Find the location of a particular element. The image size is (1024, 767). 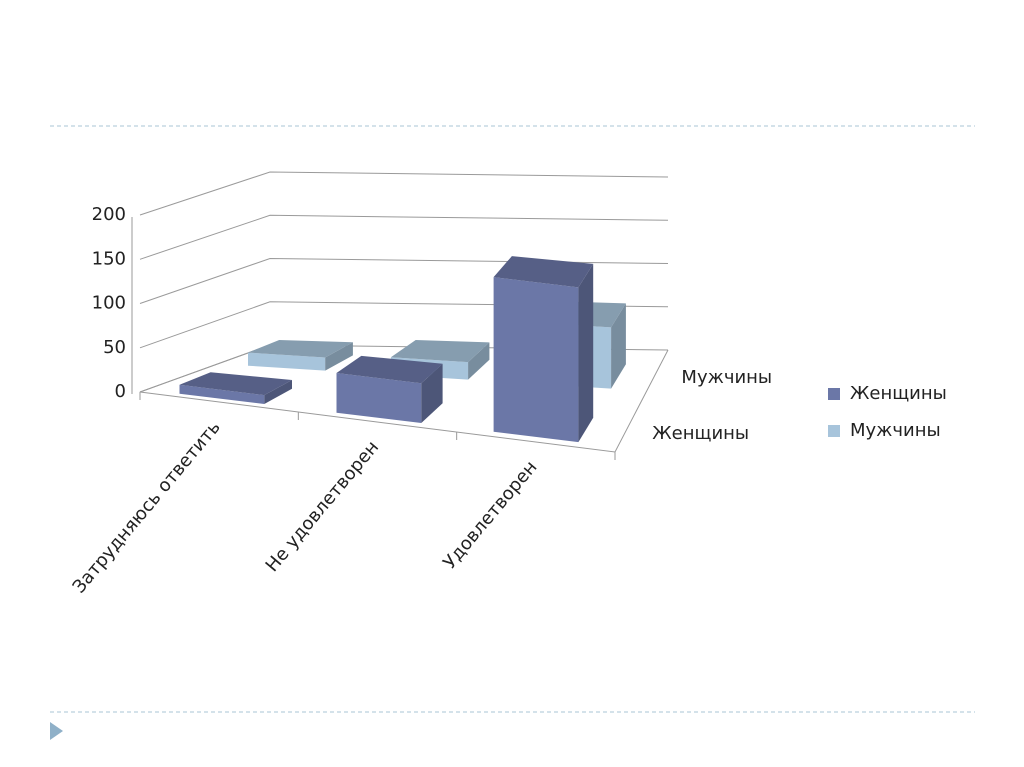

slide-bullet is located at coordinates (56, 731).